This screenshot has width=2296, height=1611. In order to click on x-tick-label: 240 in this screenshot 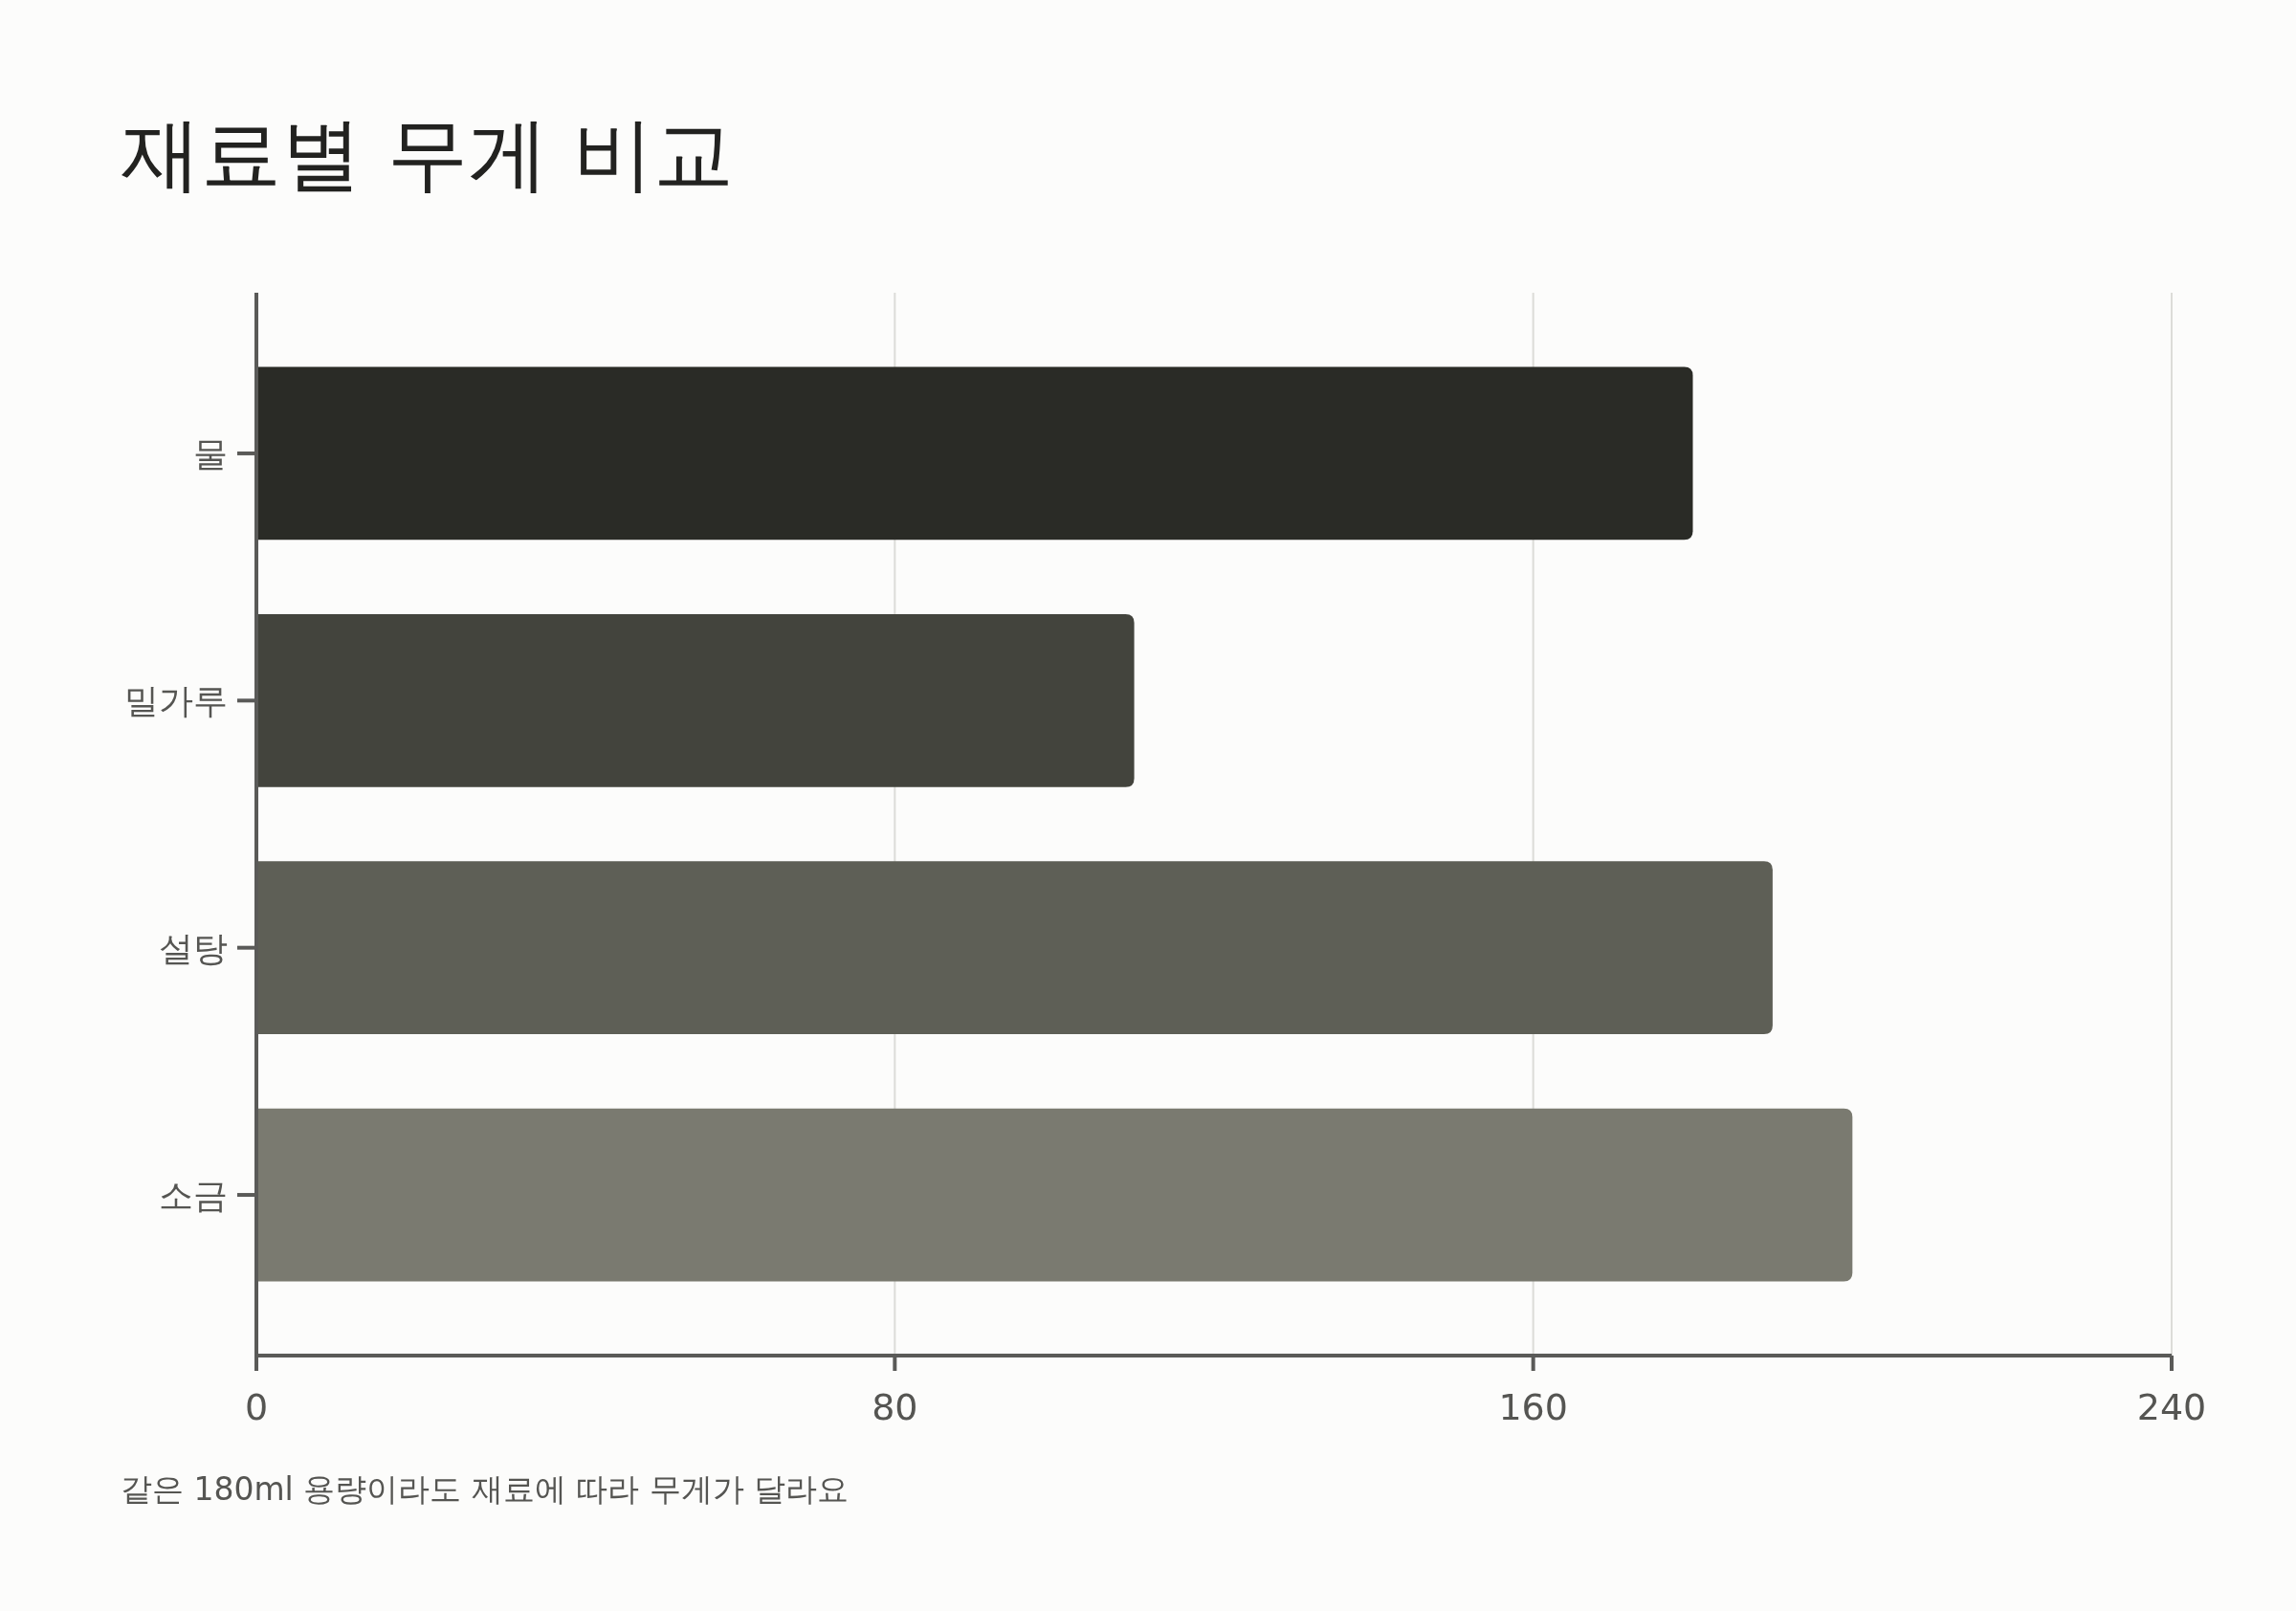, I will do `click(2171, 1407)`.